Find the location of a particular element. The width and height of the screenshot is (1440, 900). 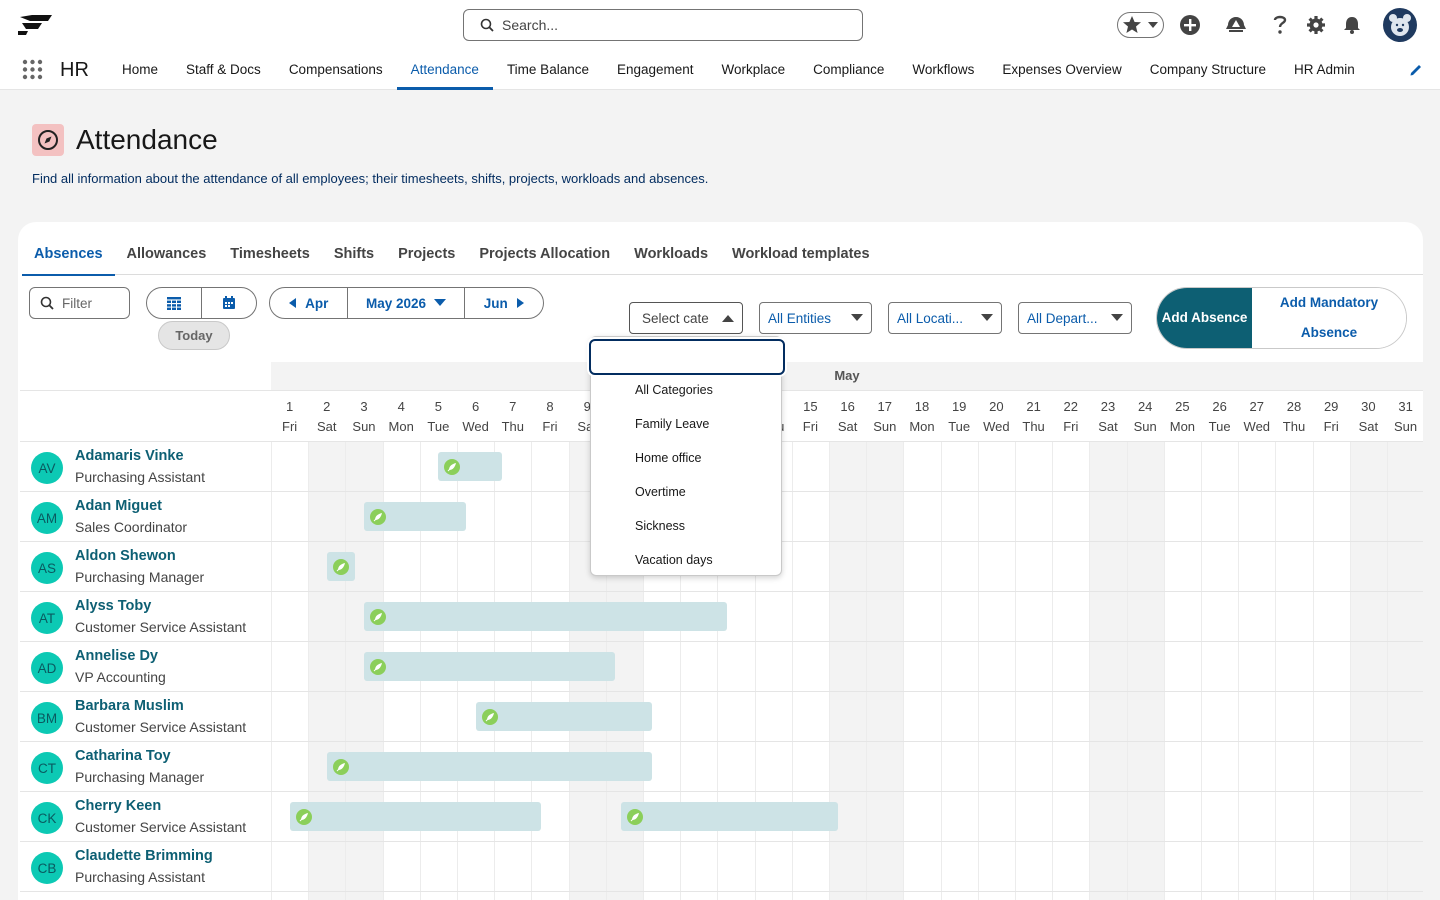

edit-nav-button is located at coordinates (1416, 70).